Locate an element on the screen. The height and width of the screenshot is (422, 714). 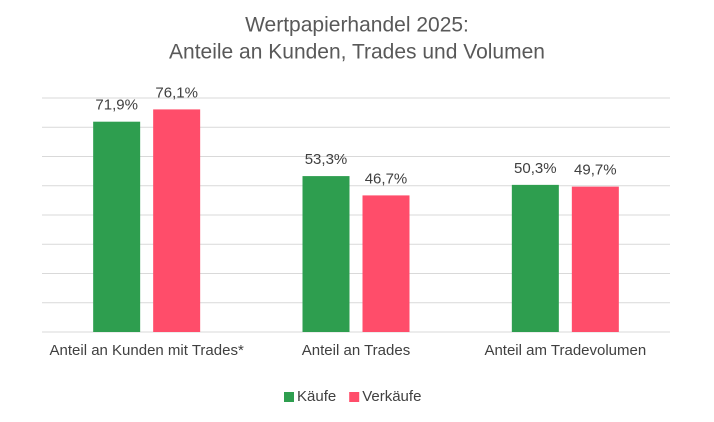
x-tick-label-box: Anteil an Trades is located at coordinates (356, 350).